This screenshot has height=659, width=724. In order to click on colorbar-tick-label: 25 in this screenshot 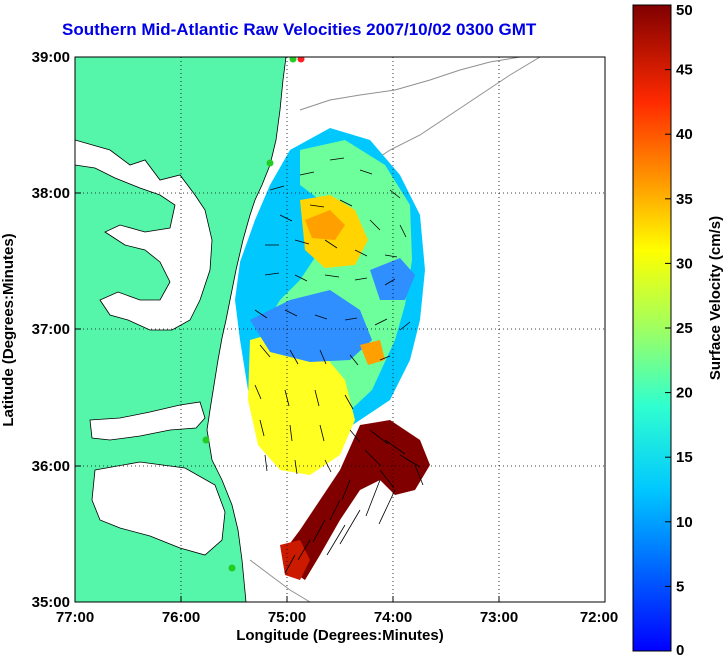, I will do `click(684, 328)`.